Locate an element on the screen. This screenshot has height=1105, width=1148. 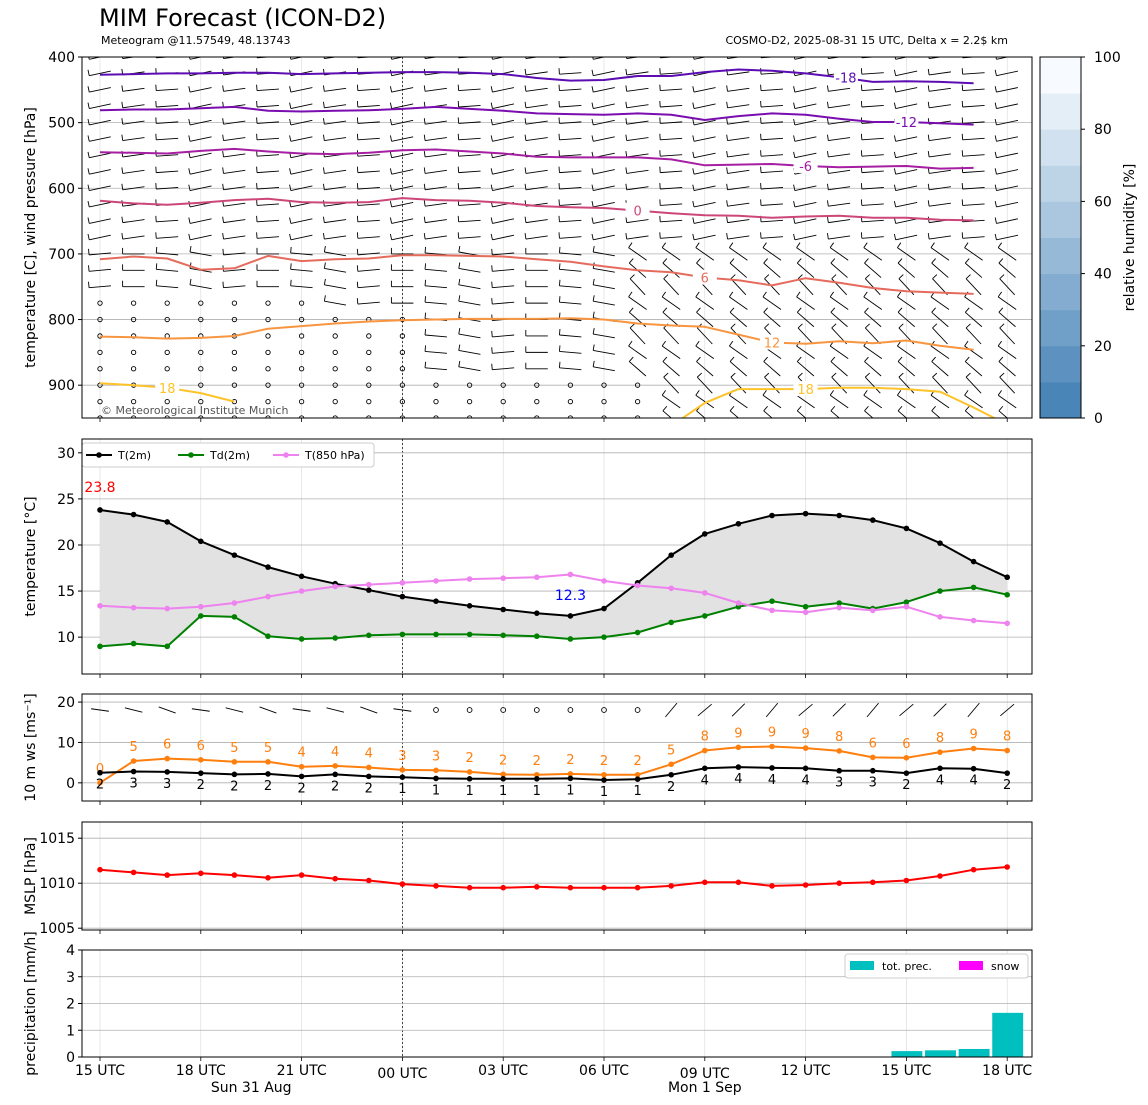
y-tick-label: 500 is located at coordinates (61, 124).